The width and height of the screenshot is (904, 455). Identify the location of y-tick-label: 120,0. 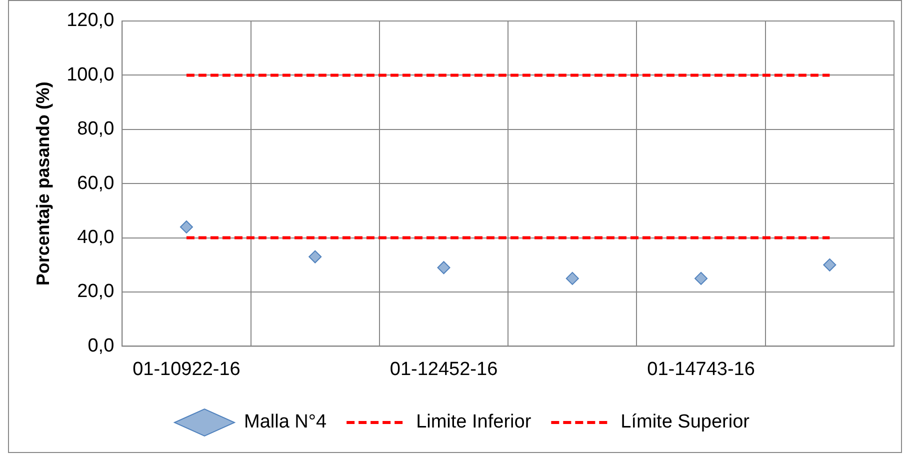
(90, 21).